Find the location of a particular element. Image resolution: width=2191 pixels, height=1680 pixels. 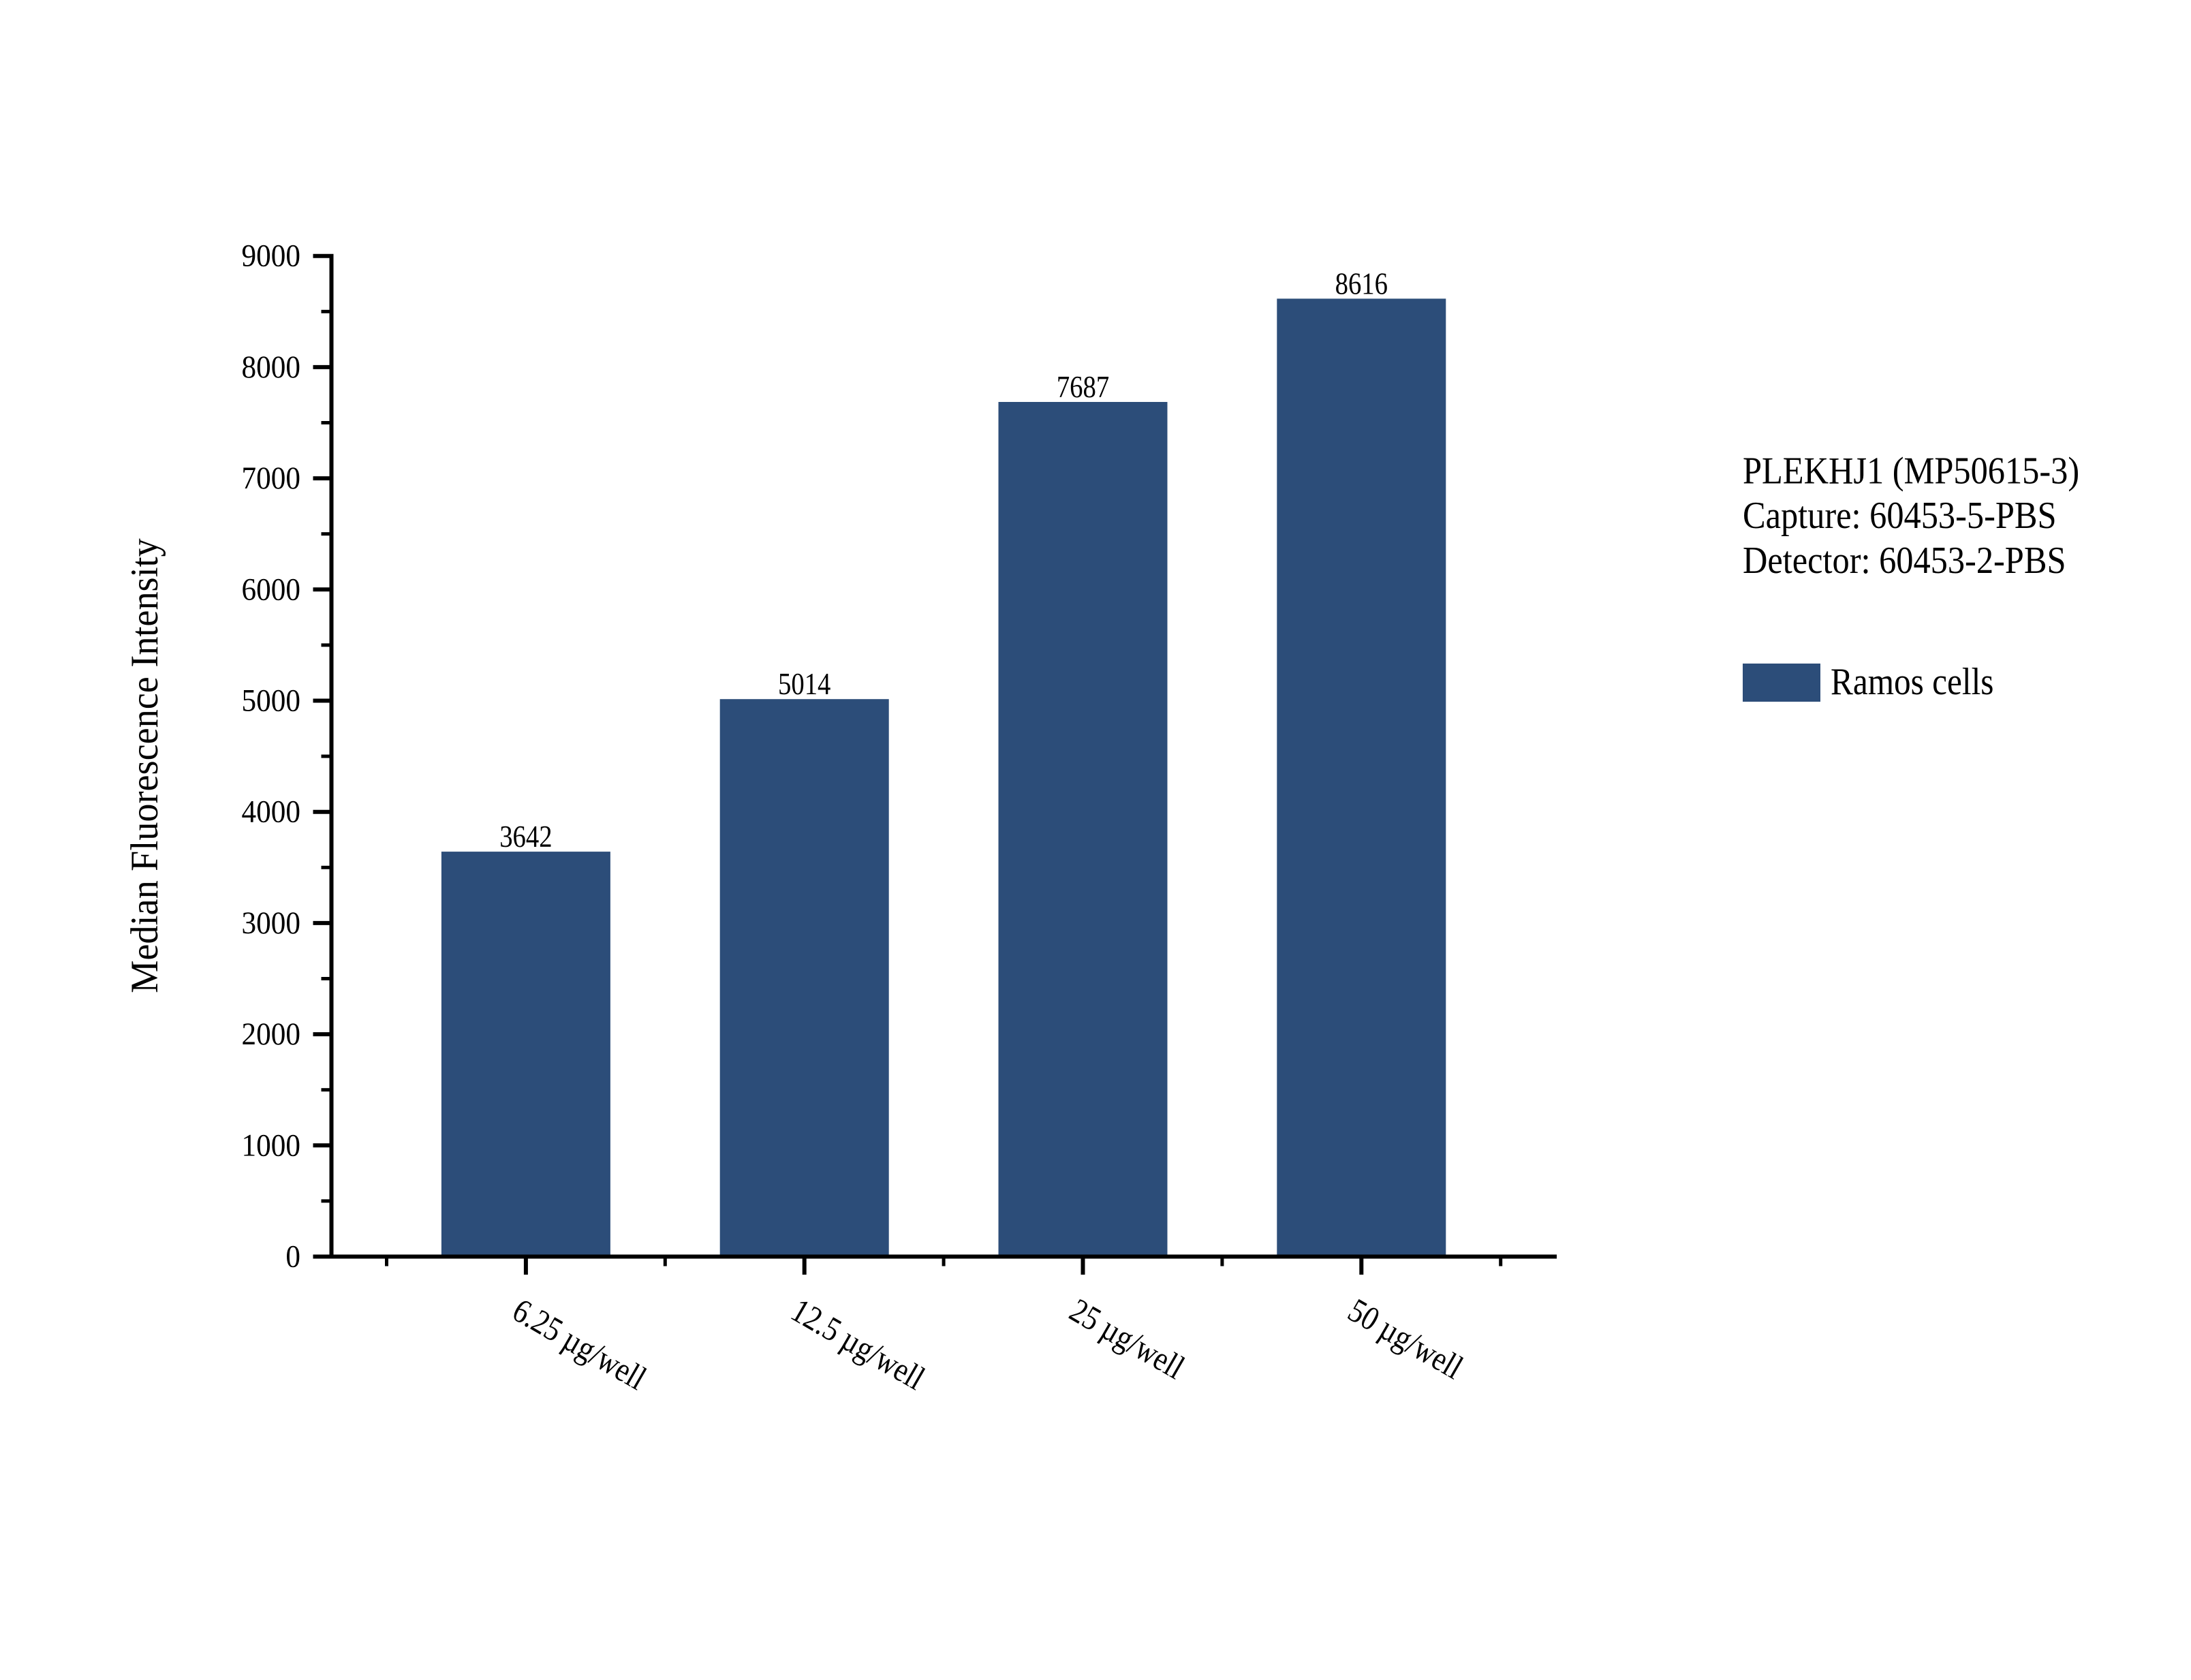

svg-text: PLEKHJ1 (MP50615-3) is located at coordinates (1911, 471).